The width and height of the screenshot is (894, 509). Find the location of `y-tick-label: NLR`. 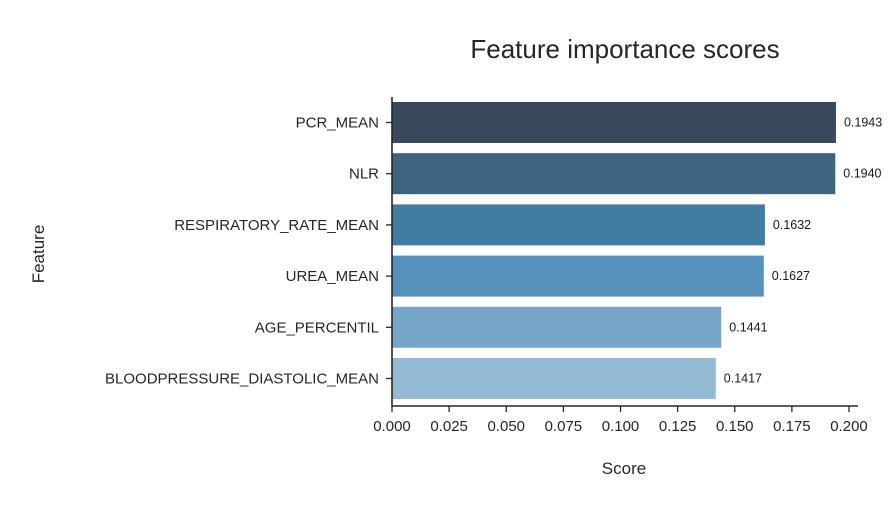

y-tick-label: NLR is located at coordinates (364, 174).